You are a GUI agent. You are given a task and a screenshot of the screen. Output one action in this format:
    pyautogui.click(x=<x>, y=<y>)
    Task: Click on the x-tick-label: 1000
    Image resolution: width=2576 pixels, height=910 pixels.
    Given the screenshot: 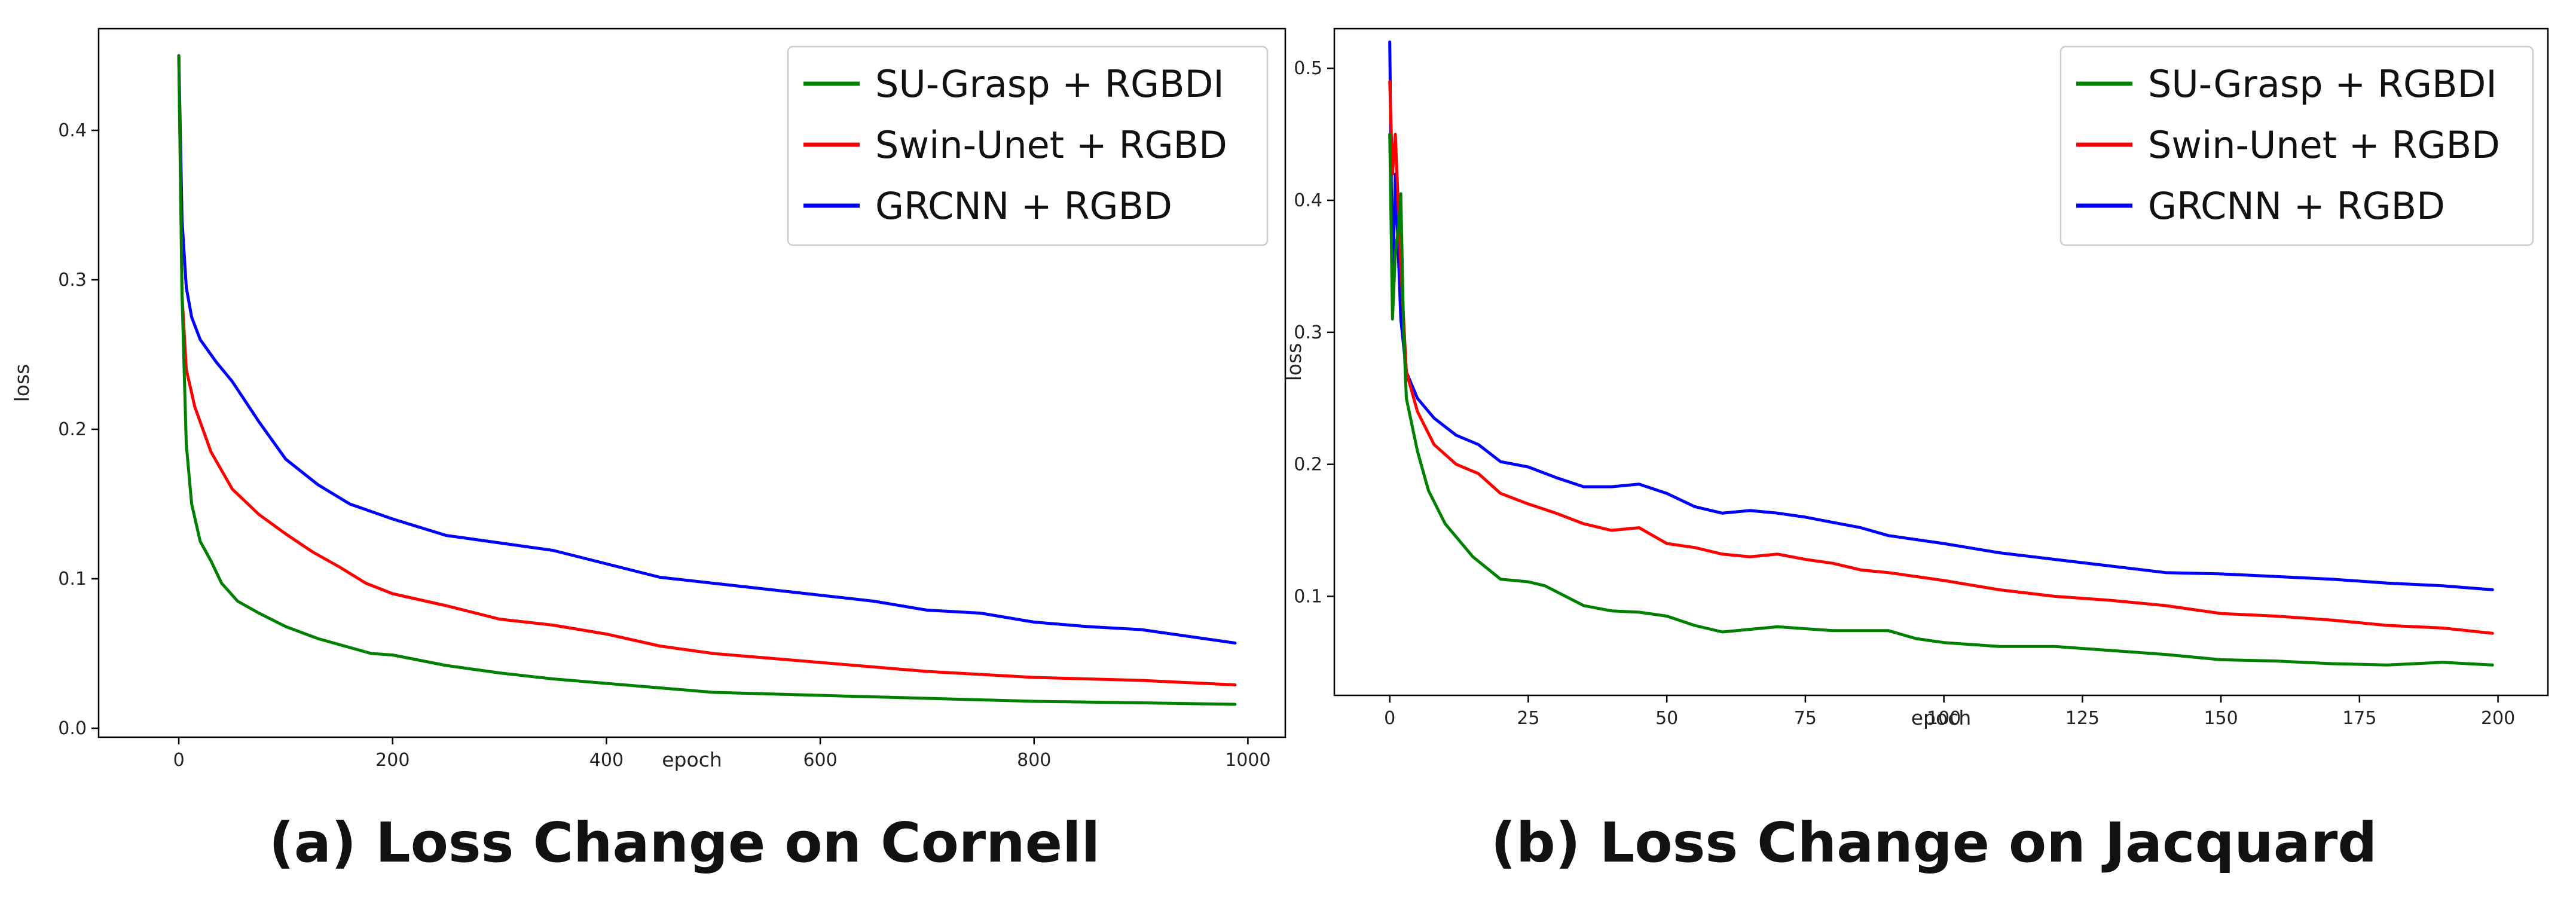 What is the action you would take?
    pyautogui.click(x=1247, y=760)
    